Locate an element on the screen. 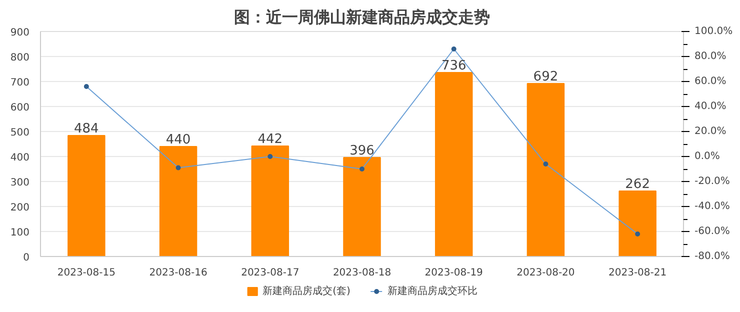 The image size is (740, 312). y2-tick-label: -20.0% is located at coordinates (712, 181).